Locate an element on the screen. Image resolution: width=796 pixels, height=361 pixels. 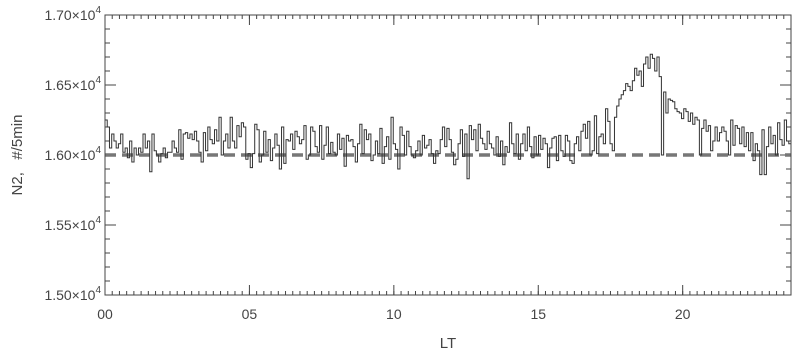
y-tick-label: 1.70×10⁴ is located at coordinates (72, 14).